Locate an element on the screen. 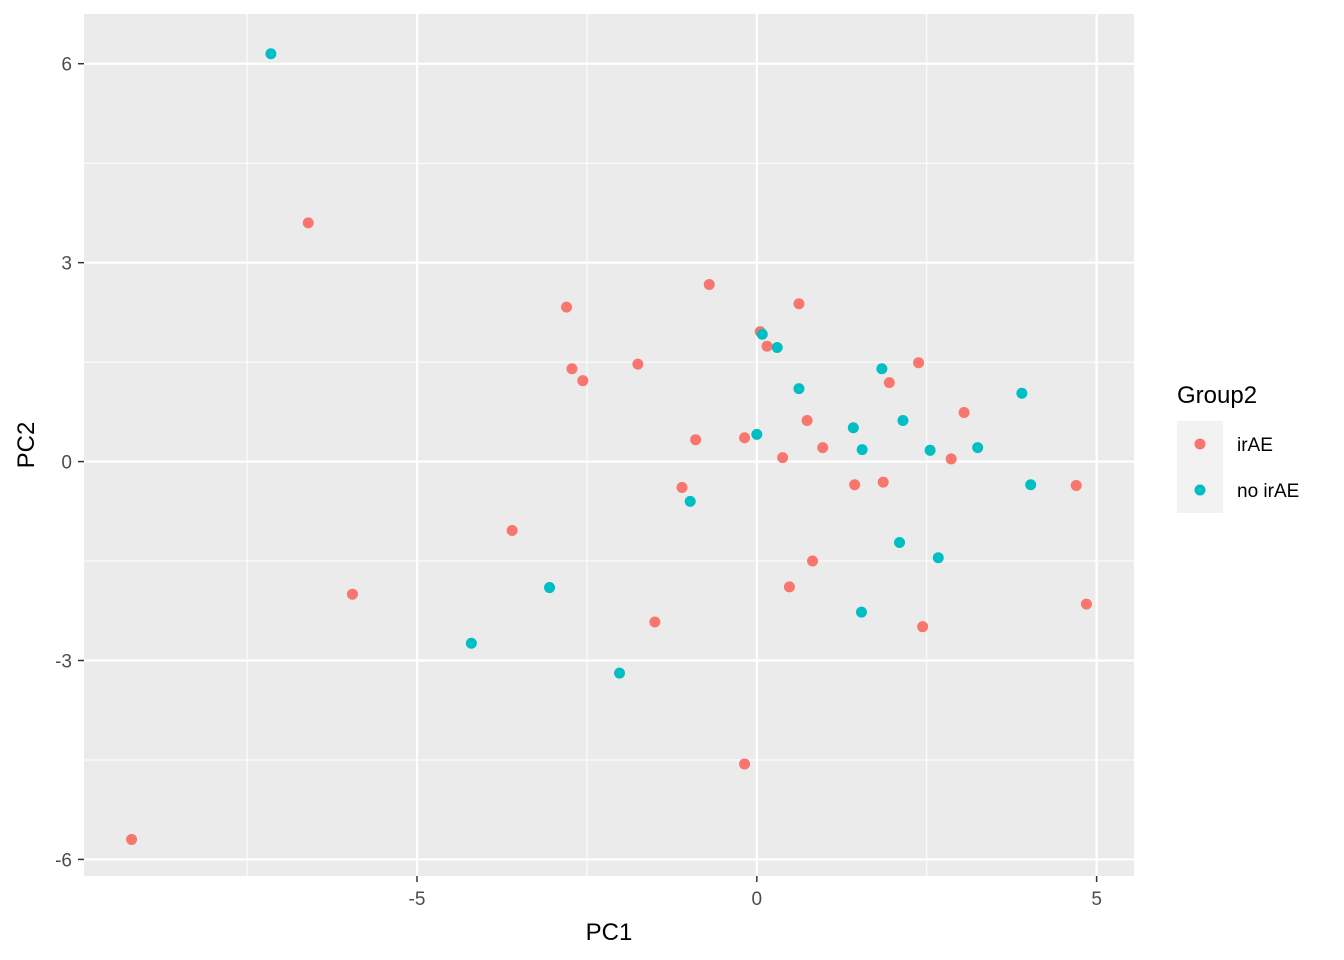  y-tick-label: -6 is located at coordinates (63, 860).